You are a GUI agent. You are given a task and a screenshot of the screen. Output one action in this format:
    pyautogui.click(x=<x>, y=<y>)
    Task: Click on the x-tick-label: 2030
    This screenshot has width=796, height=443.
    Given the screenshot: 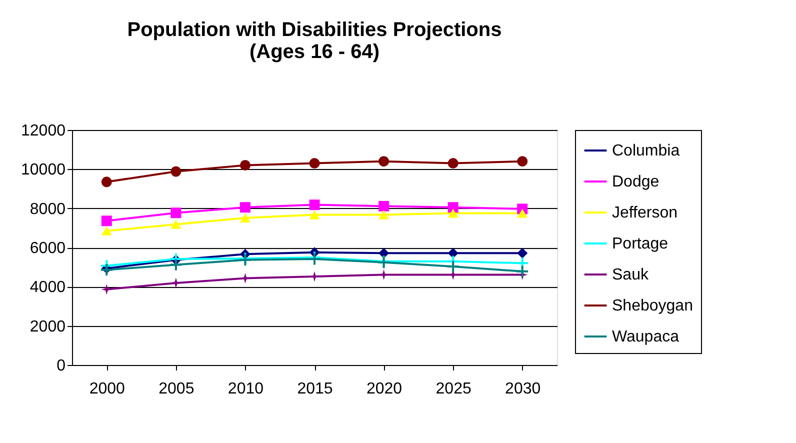 What is the action you would take?
    pyautogui.click(x=523, y=389)
    